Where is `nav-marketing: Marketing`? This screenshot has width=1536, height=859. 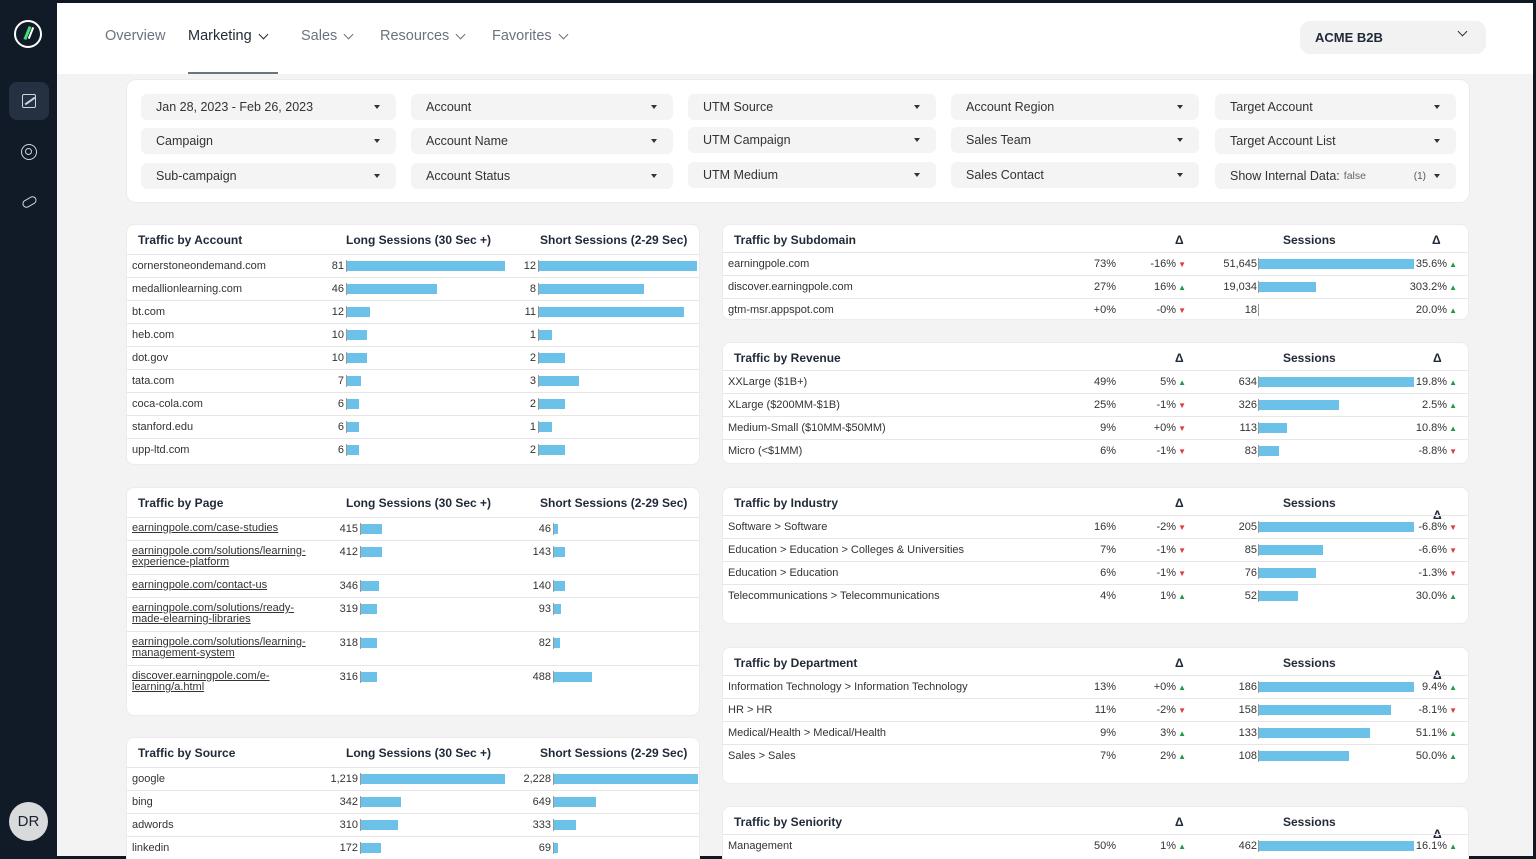 nav-marketing: Marketing is located at coordinates (228, 36).